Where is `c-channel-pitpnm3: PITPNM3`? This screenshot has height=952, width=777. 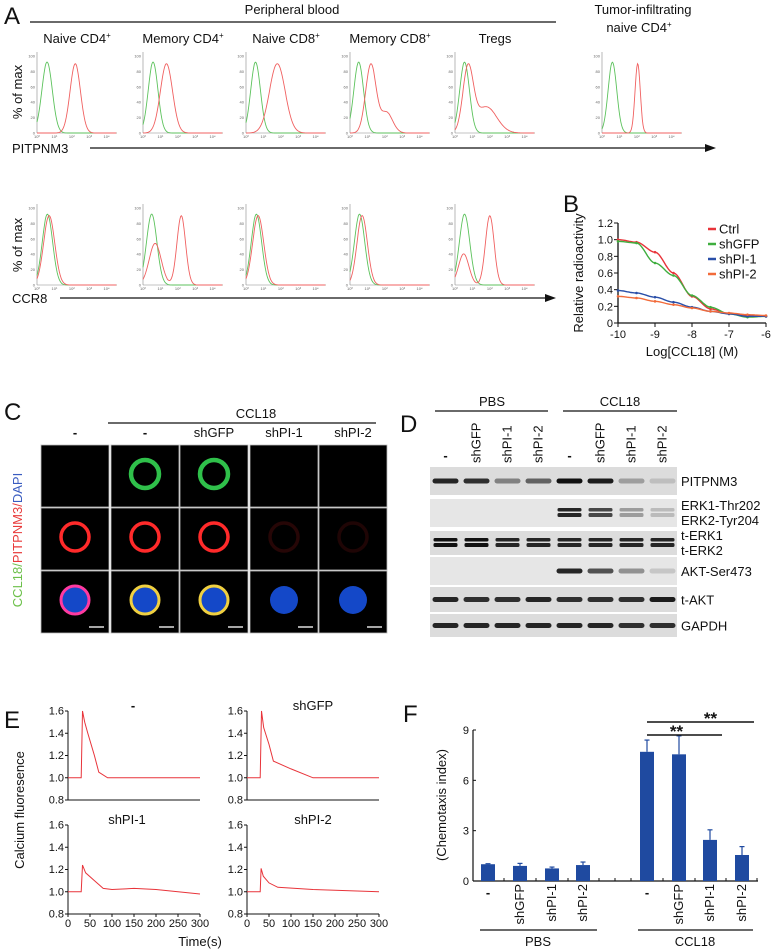
c-channel-pitpnm3: PITPNM3 is located at coordinates (17, 535).